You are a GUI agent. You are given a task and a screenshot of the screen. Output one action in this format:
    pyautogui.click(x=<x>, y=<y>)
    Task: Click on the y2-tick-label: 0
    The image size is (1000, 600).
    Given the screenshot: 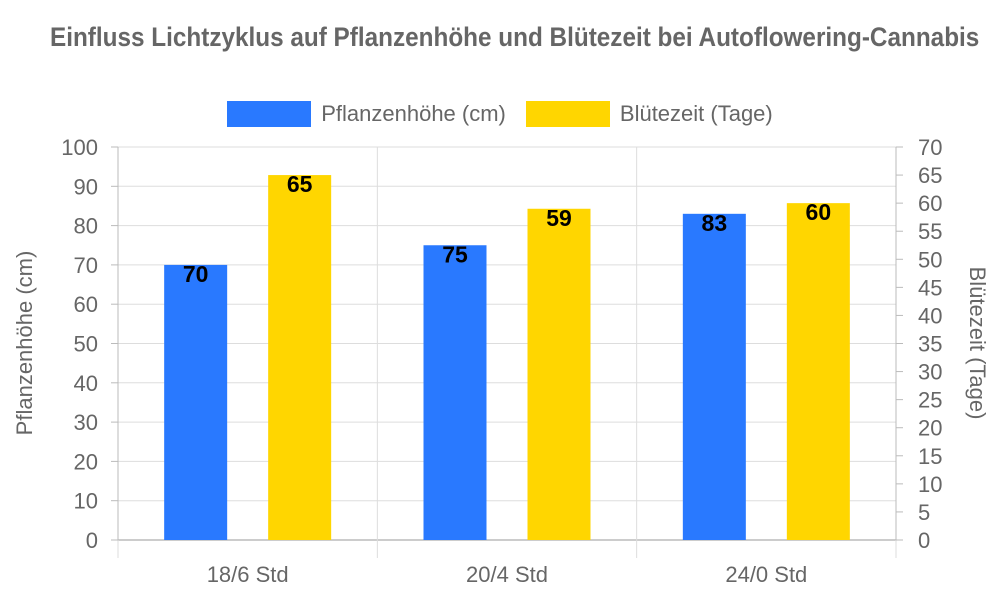 What is the action you would take?
    pyautogui.click(x=924, y=540)
    